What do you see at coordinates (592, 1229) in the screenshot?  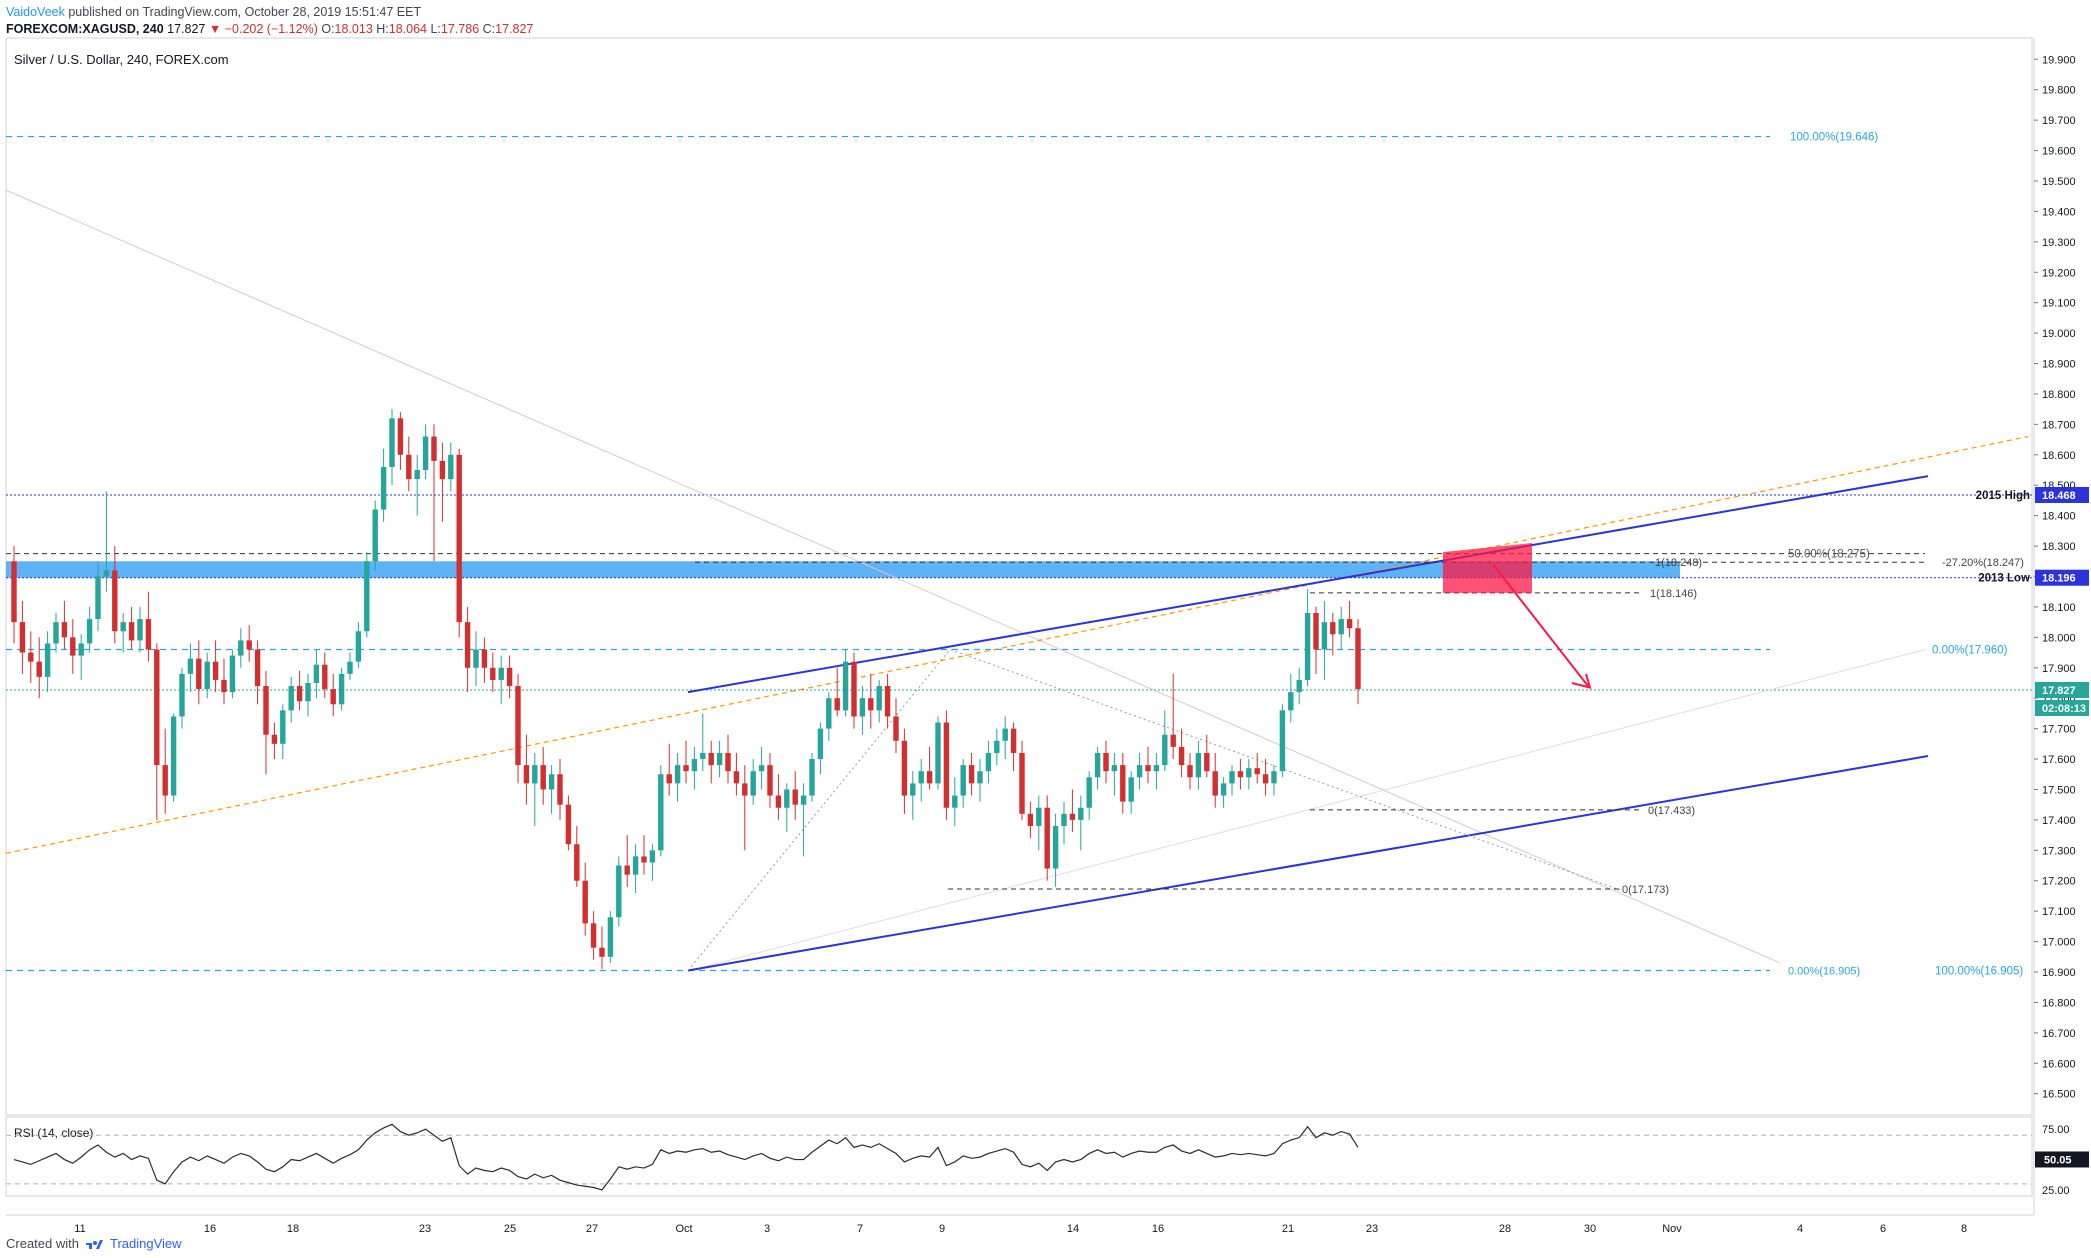 I see `x-tick-label: 27` at bounding box center [592, 1229].